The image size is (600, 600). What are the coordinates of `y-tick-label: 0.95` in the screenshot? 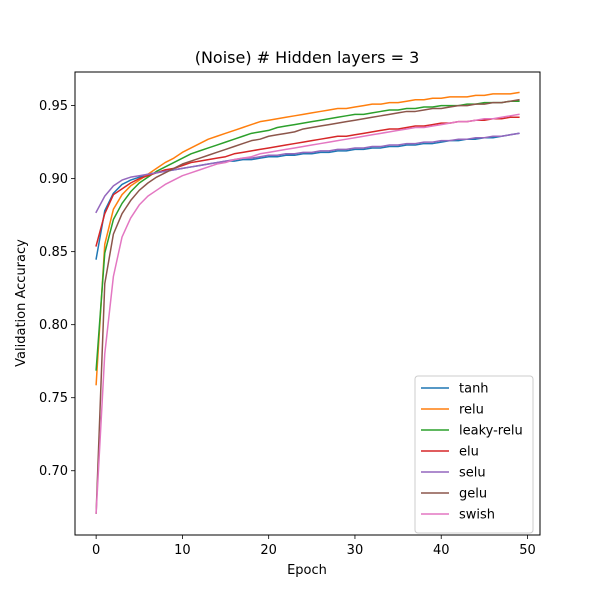 It's located at (53, 106).